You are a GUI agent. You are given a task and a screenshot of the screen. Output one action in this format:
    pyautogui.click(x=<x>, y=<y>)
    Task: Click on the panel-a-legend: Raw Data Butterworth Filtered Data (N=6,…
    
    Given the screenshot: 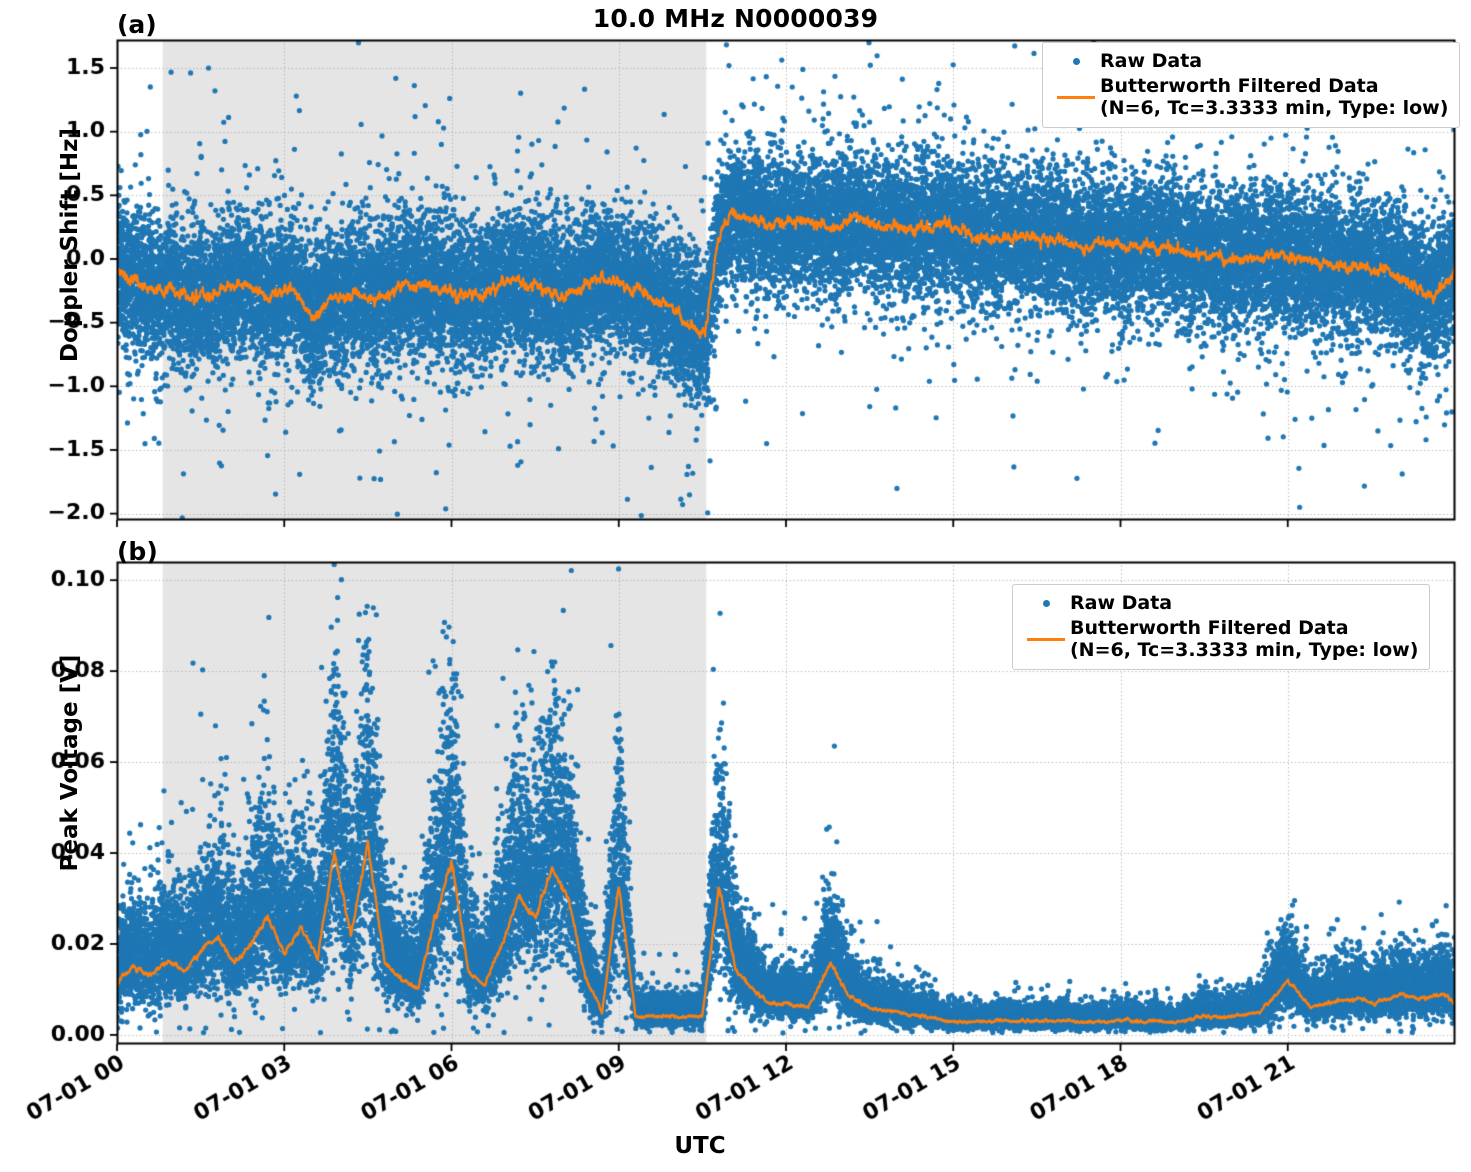 What is the action you would take?
    pyautogui.click(x=1251, y=85)
    